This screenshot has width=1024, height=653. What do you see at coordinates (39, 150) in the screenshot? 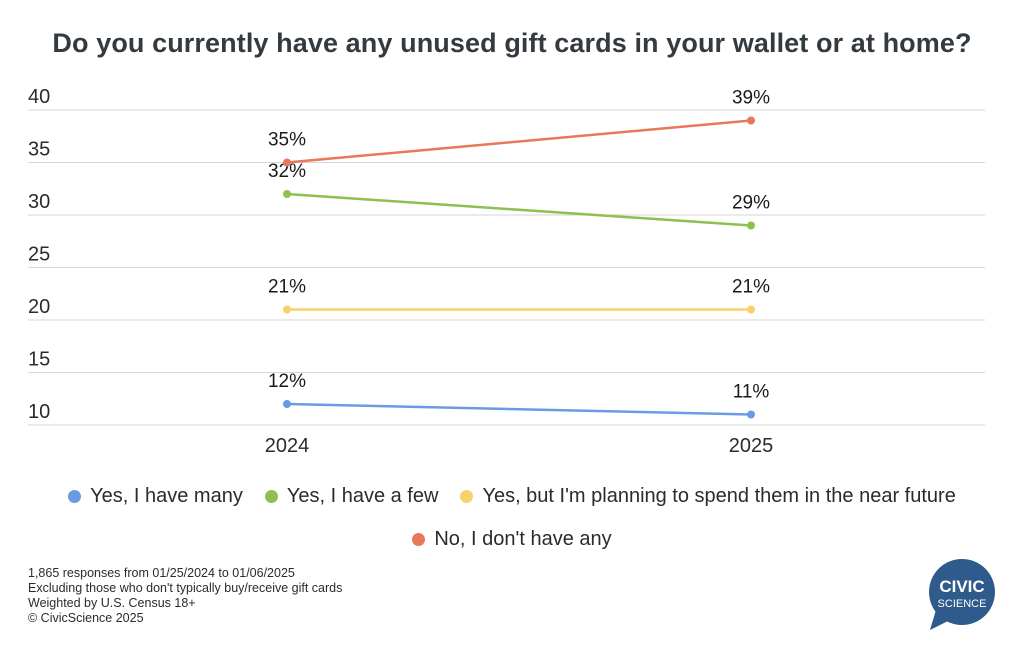
I see `y-tick-label-35: 35` at bounding box center [39, 150].